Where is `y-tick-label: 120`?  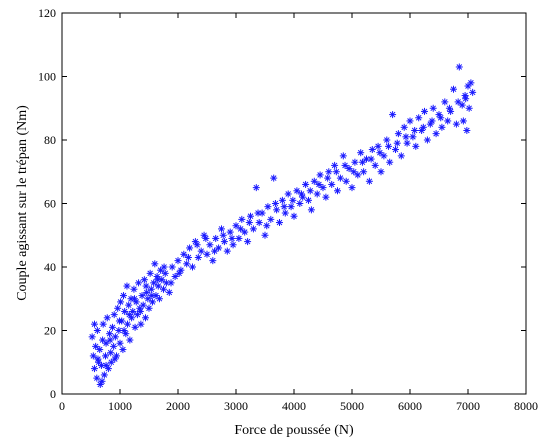
y-tick-label: 120 is located at coordinates (47, 13).